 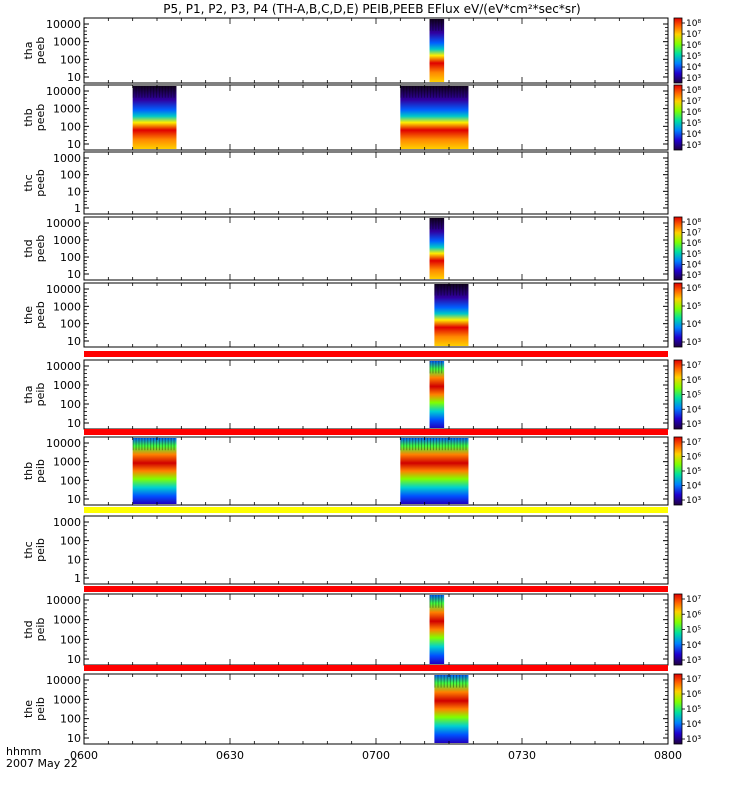 I want to click on status-bar, so click(x=376, y=668).